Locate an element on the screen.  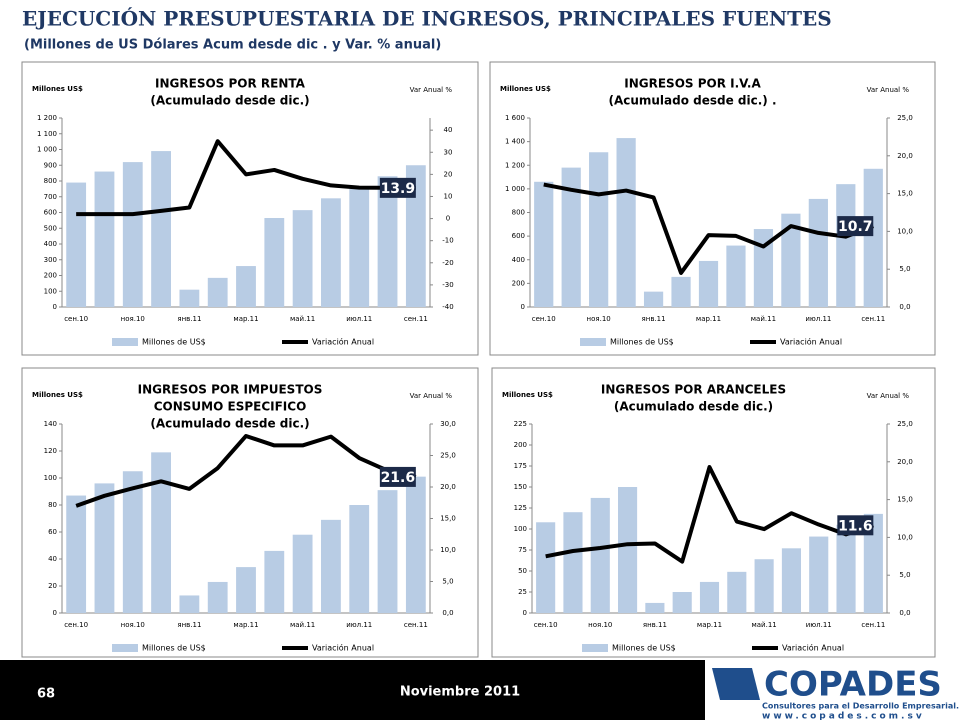
y-tick-label: 400 is located at coordinates (50, 244).